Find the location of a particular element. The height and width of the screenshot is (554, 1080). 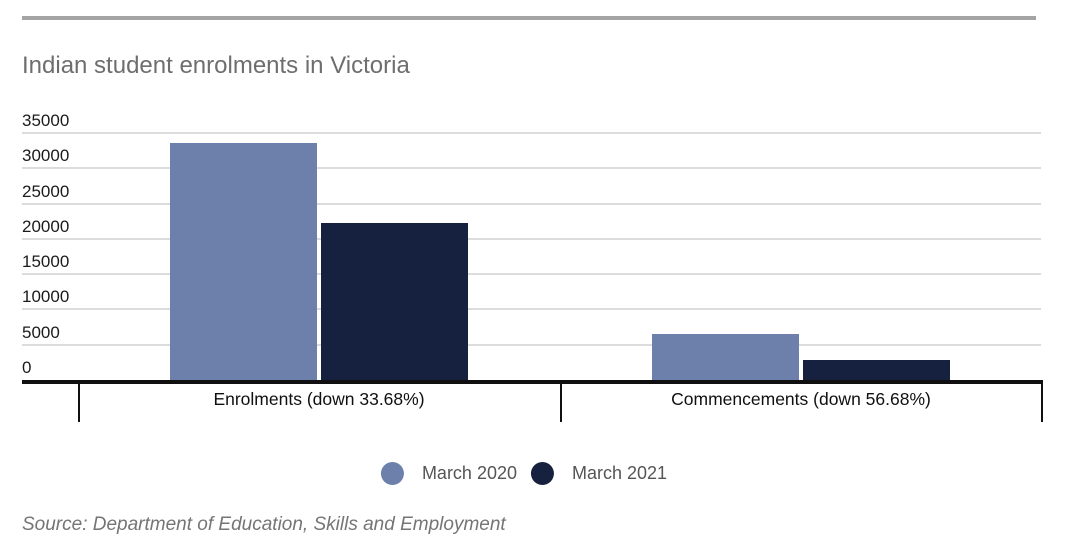

bar-enrolments-march-2021 is located at coordinates (394, 301).